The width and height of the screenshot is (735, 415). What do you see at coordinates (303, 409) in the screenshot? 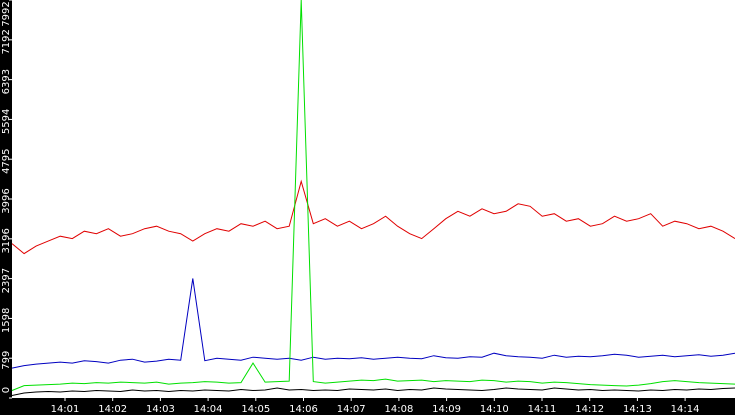
I see `x-tick-label: 14:06` at bounding box center [303, 409].